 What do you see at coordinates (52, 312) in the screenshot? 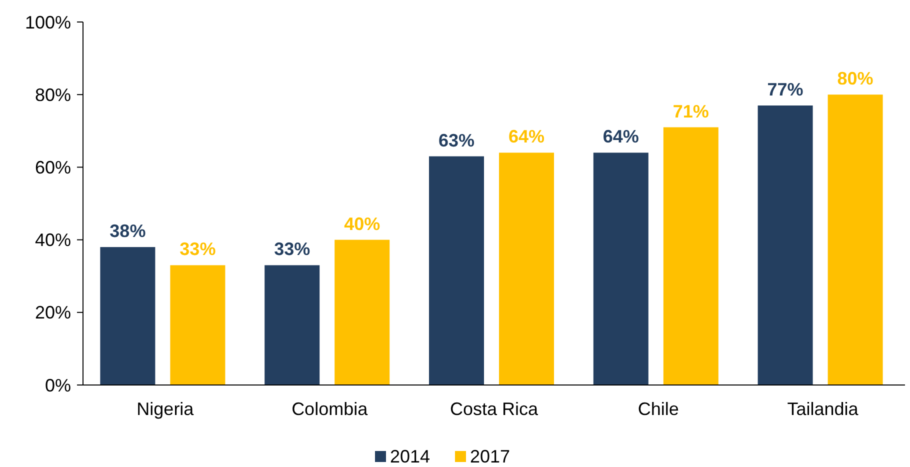
I see `y-tick-label: 20%` at bounding box center [52, 312].